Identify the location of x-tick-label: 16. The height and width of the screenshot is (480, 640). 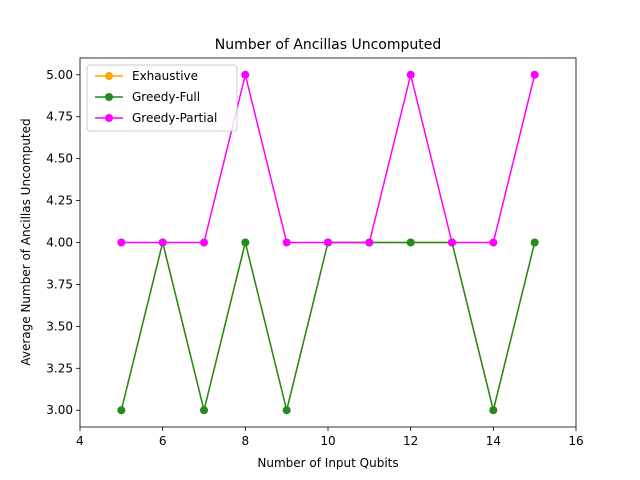
(575, 441).